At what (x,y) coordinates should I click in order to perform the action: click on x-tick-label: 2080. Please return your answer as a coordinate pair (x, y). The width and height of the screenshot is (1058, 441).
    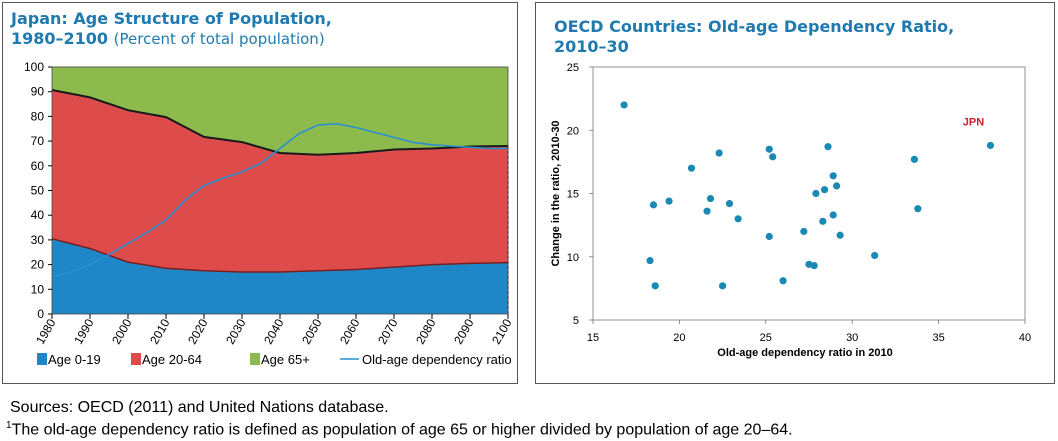
    Looking at the image, I should click on (426, 331).